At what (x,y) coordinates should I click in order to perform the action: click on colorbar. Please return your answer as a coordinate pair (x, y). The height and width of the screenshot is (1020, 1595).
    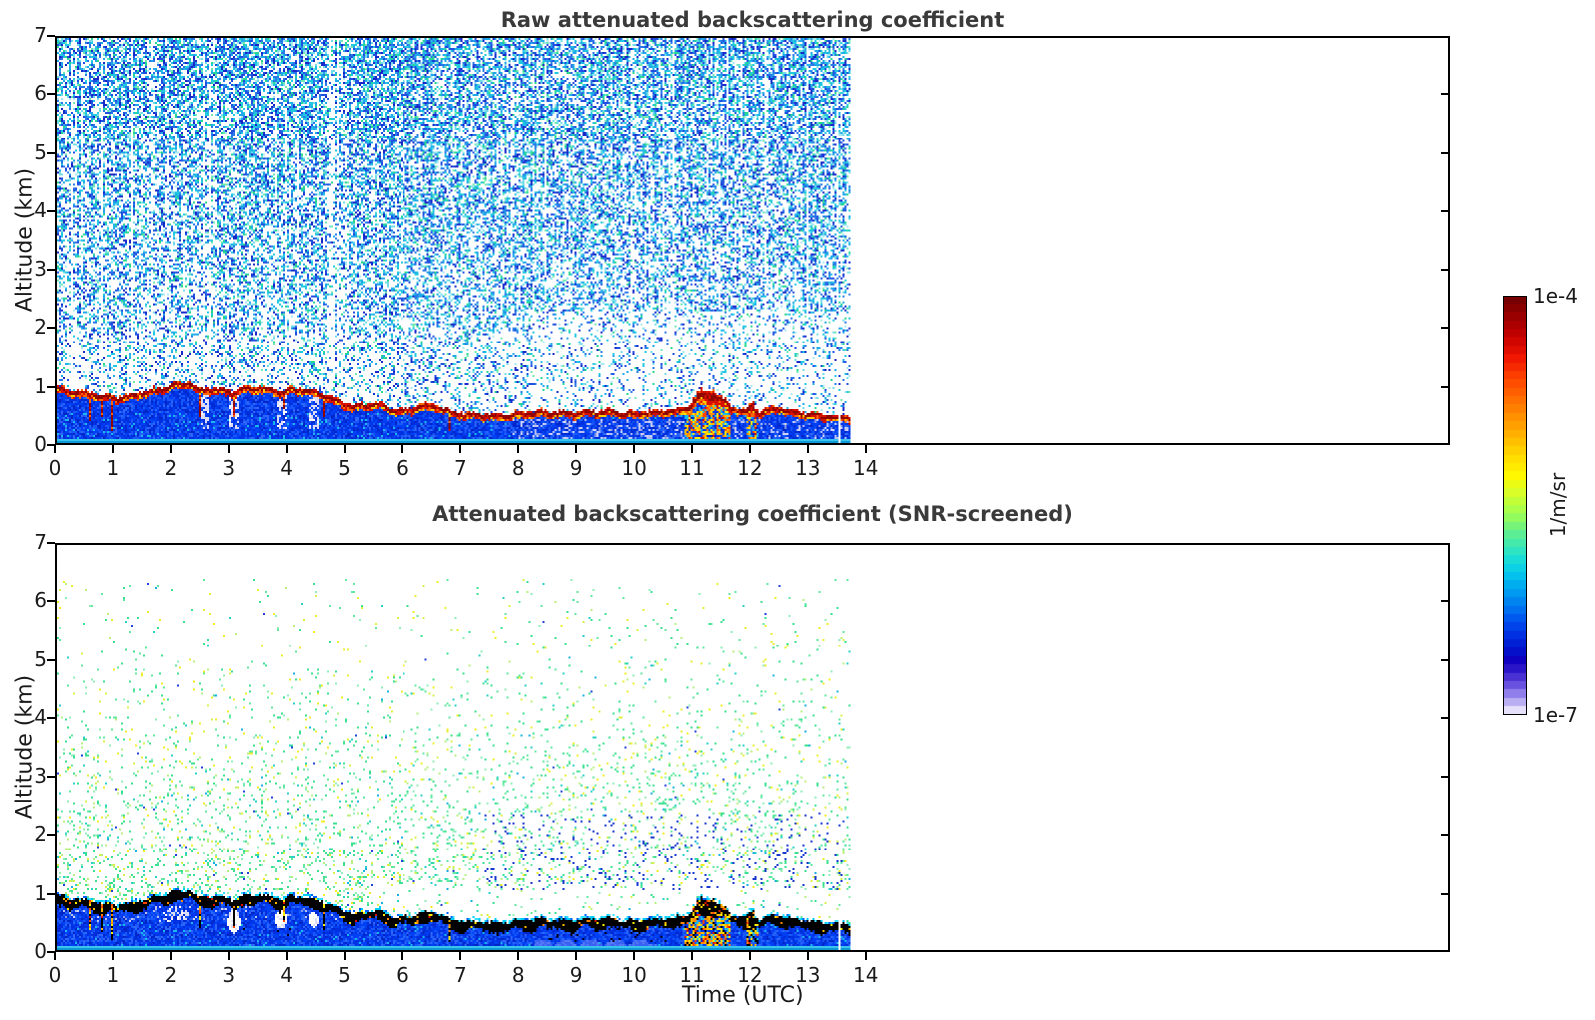
    Looking at the image, I should click on (1515, 505).